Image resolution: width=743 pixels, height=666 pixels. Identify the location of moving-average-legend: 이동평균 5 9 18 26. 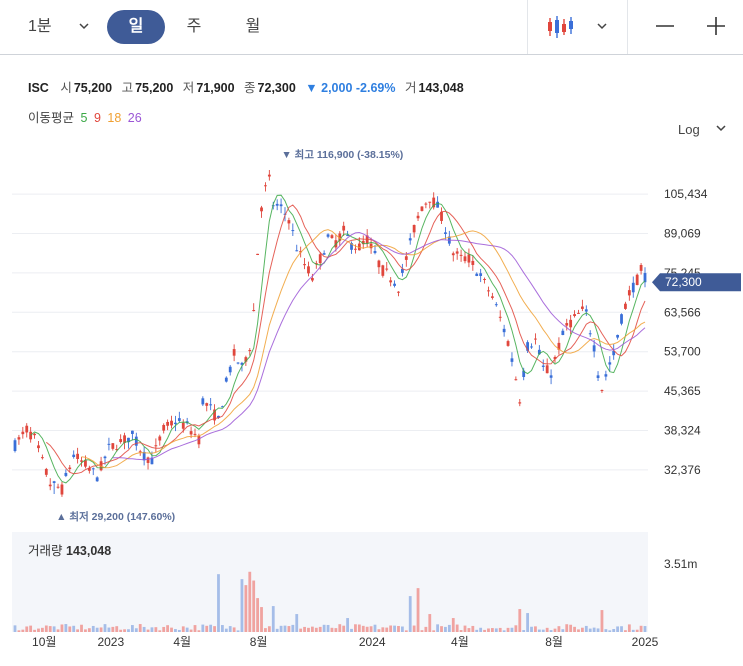
(86, 116).